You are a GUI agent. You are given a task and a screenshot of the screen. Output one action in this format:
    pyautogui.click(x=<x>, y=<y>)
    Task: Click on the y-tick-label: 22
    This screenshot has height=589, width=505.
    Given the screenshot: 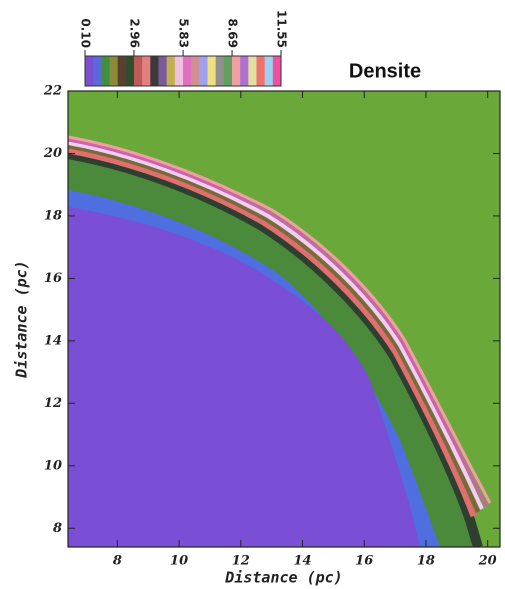 What is the action you would take?
    pyautogui.click(x=52, y=91)
    